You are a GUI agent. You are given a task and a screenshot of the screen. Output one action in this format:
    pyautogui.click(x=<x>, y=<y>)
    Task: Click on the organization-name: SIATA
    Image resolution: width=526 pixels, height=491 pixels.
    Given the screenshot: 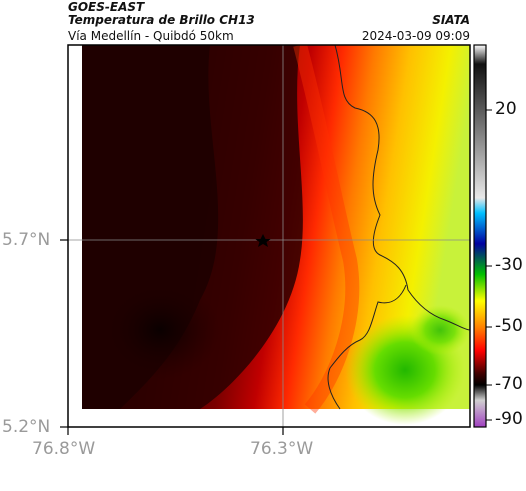 What is the action you would take?
    pyautogui.click(x=451, y=20)
    